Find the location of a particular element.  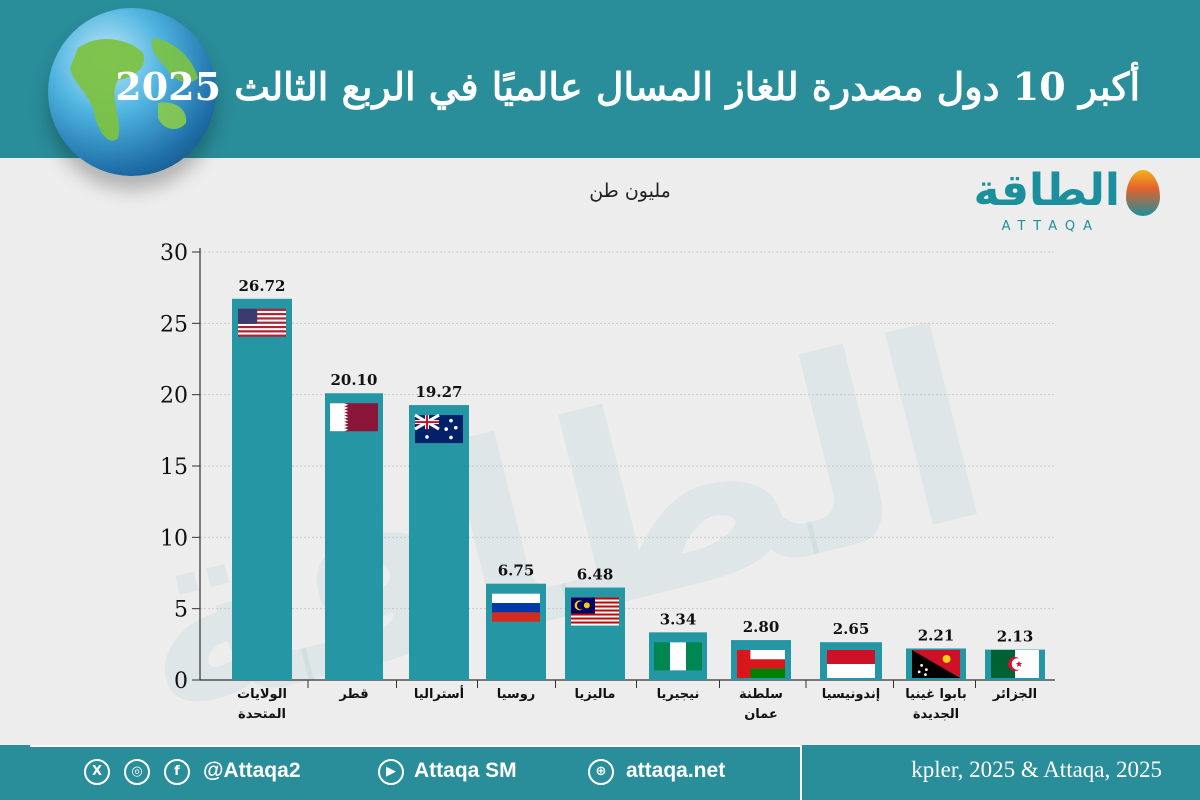

attaqa-logo: الطاقة ATTAQA is located at coordinates (1045, 205).